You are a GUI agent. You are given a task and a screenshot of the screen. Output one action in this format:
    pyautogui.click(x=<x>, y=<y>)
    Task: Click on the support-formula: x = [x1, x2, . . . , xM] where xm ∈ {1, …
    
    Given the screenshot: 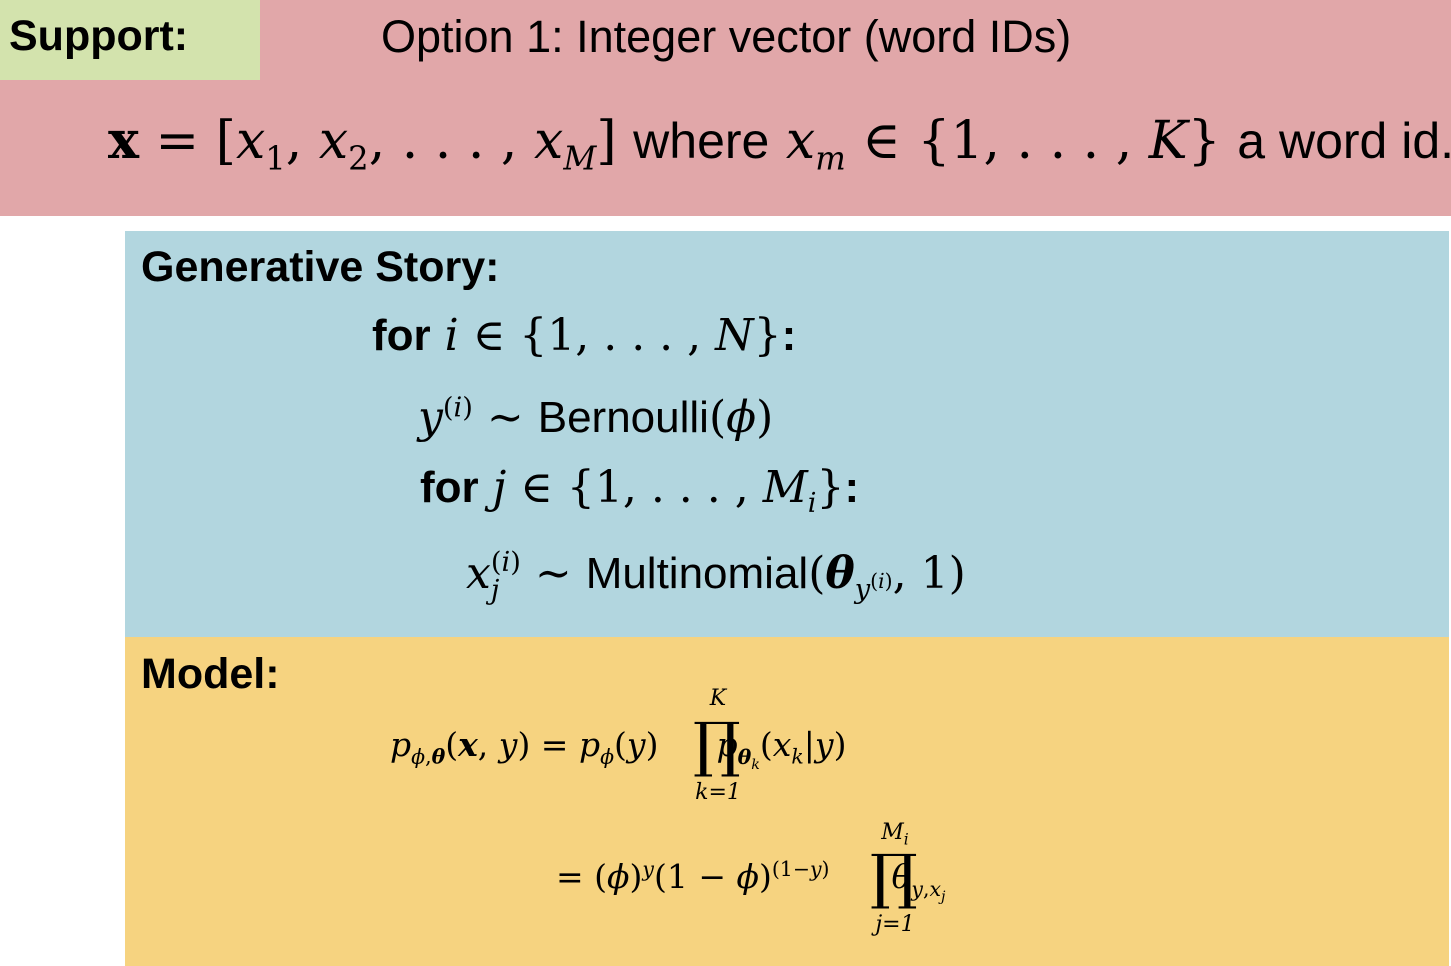 What is the action you would take?
    pyautogui.click(x=779, y=142)
    